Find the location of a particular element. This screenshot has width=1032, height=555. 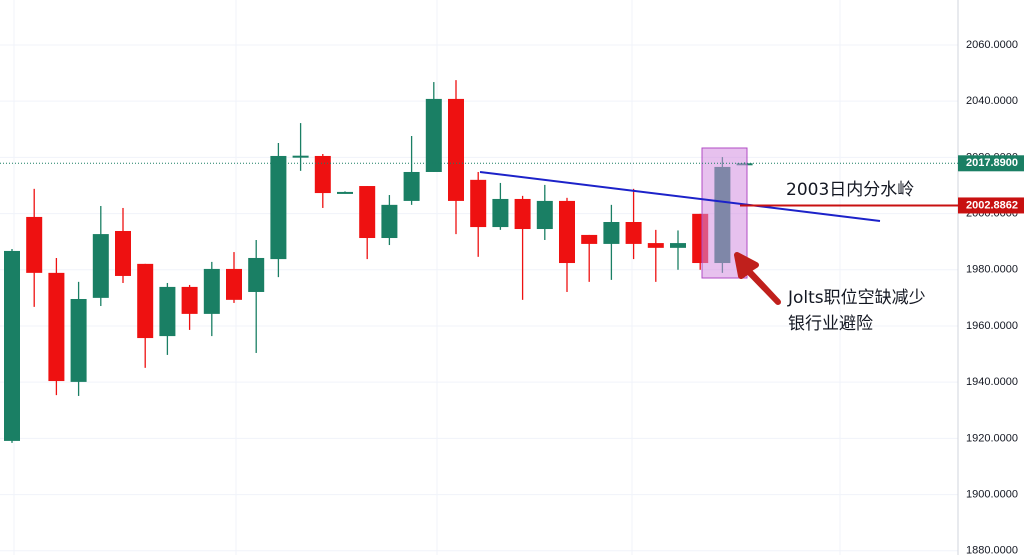

y-tick-label: 1900.0000 is located at coordinates (992, 494).